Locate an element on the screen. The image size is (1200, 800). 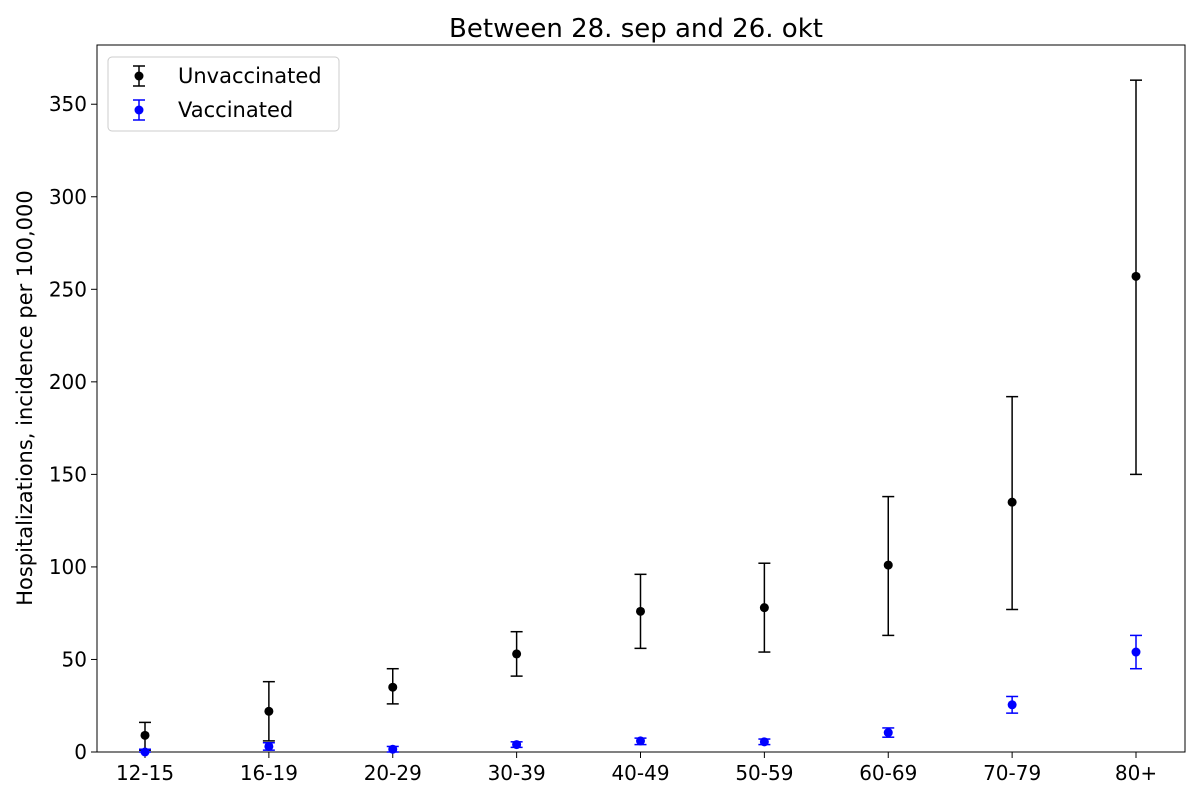
legend-entry-unvaccinated: Unvaccinated is located at coordinates (227, 76).